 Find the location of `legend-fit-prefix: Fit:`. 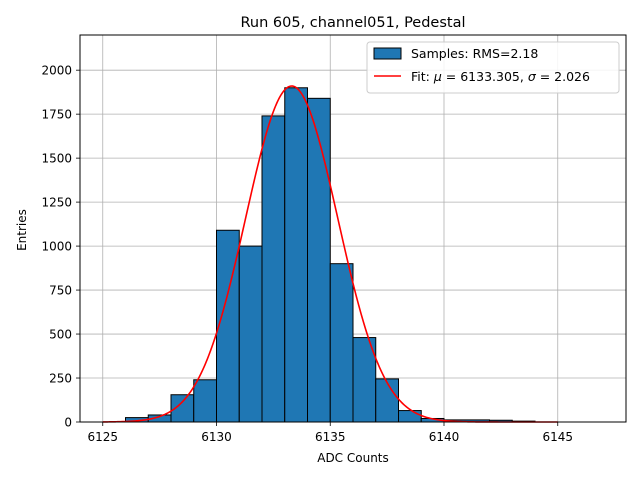

legend-fit-prefix: Fit: is located at coordinates (422, 76).